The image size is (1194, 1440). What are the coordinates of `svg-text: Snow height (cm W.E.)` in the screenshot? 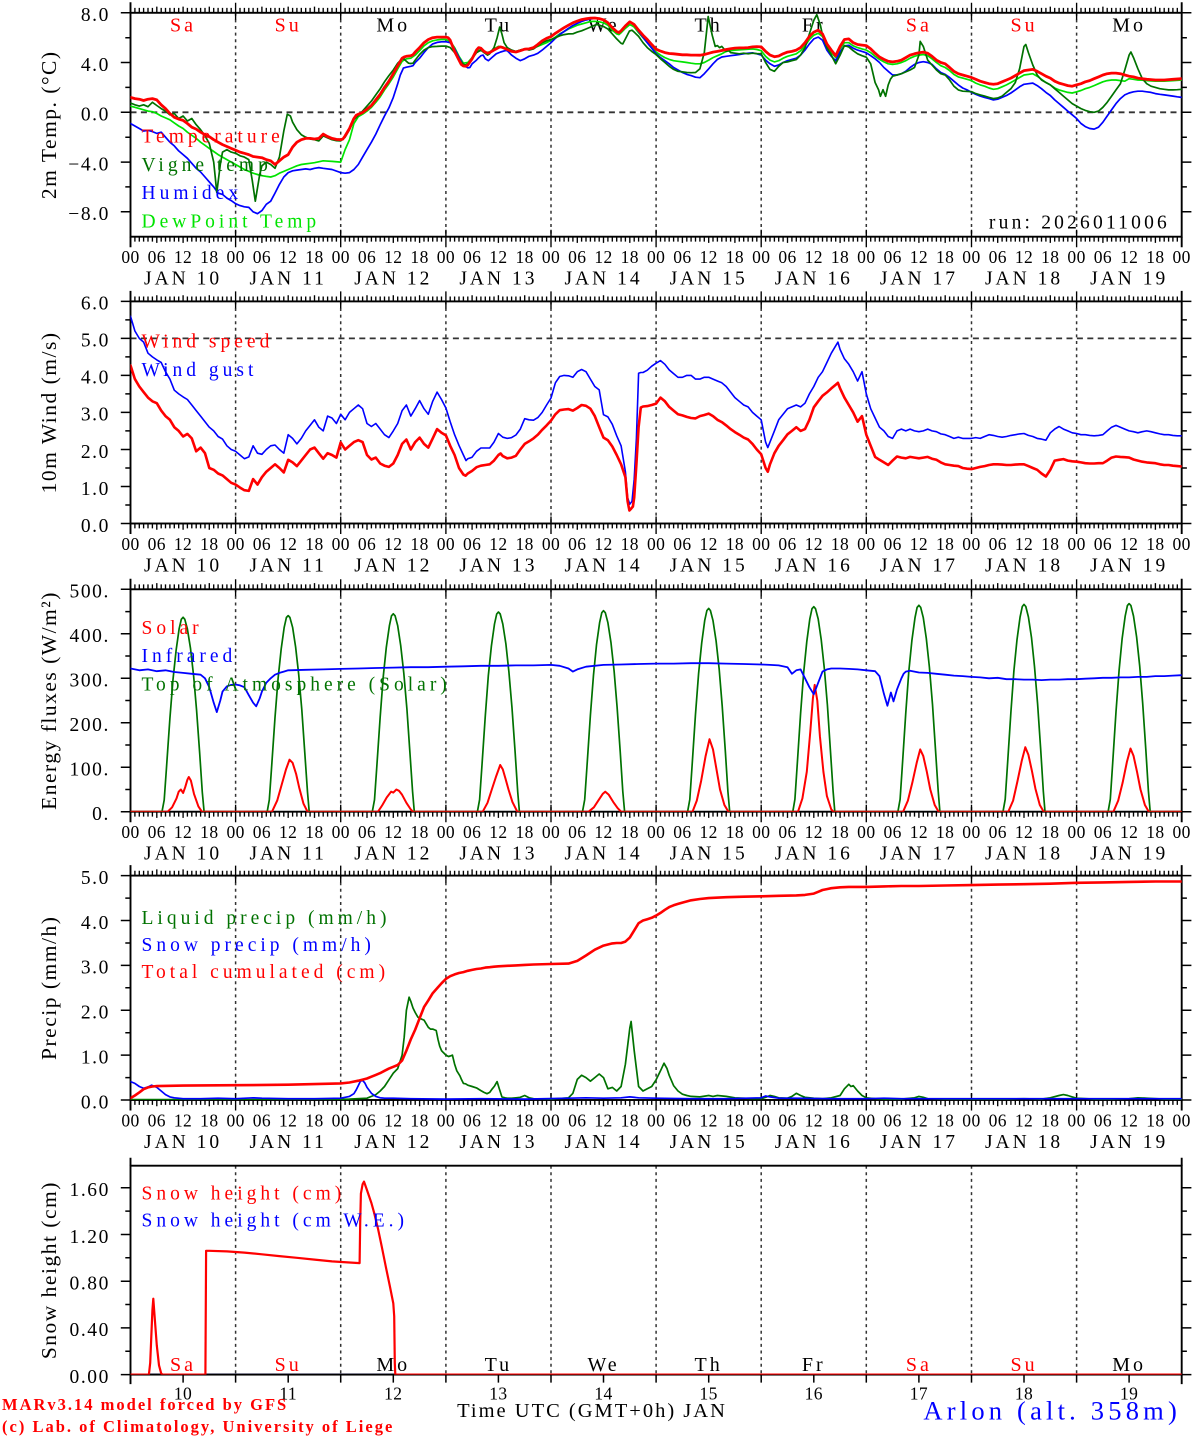 It's located at (275, 1221).